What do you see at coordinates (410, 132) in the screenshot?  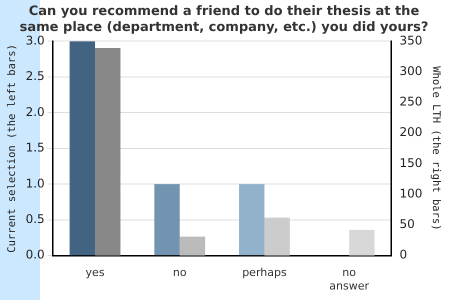 I see `y2-tick-label: 200` at bounding box center [410, 132].